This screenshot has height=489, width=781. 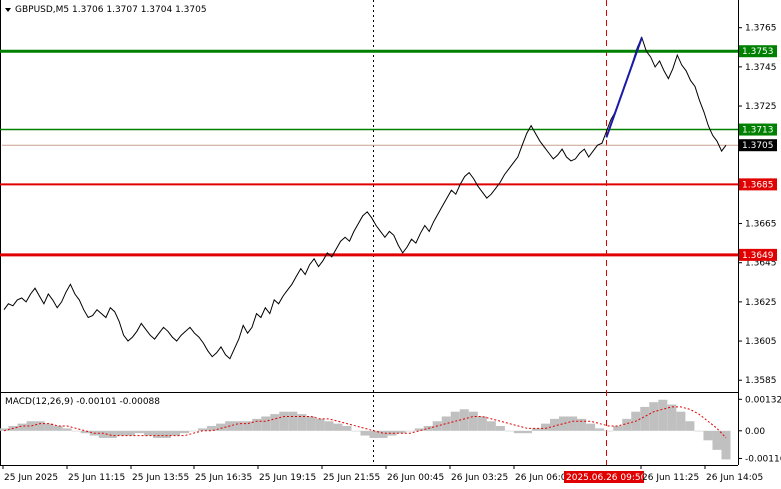 I want to click on macd-tick-label: -0.00116, so click(x=763, y=459).